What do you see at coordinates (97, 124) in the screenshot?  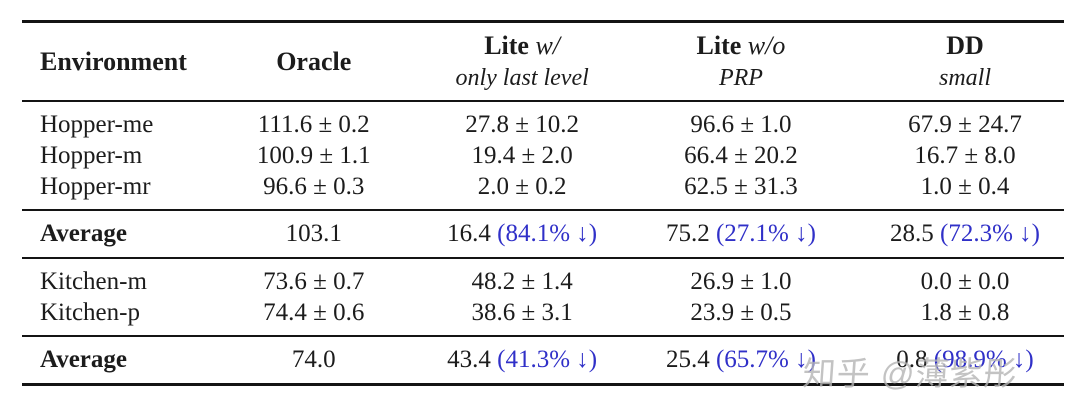 I see `environment-cell: Hopper-me` at bounding box center [97, 124].